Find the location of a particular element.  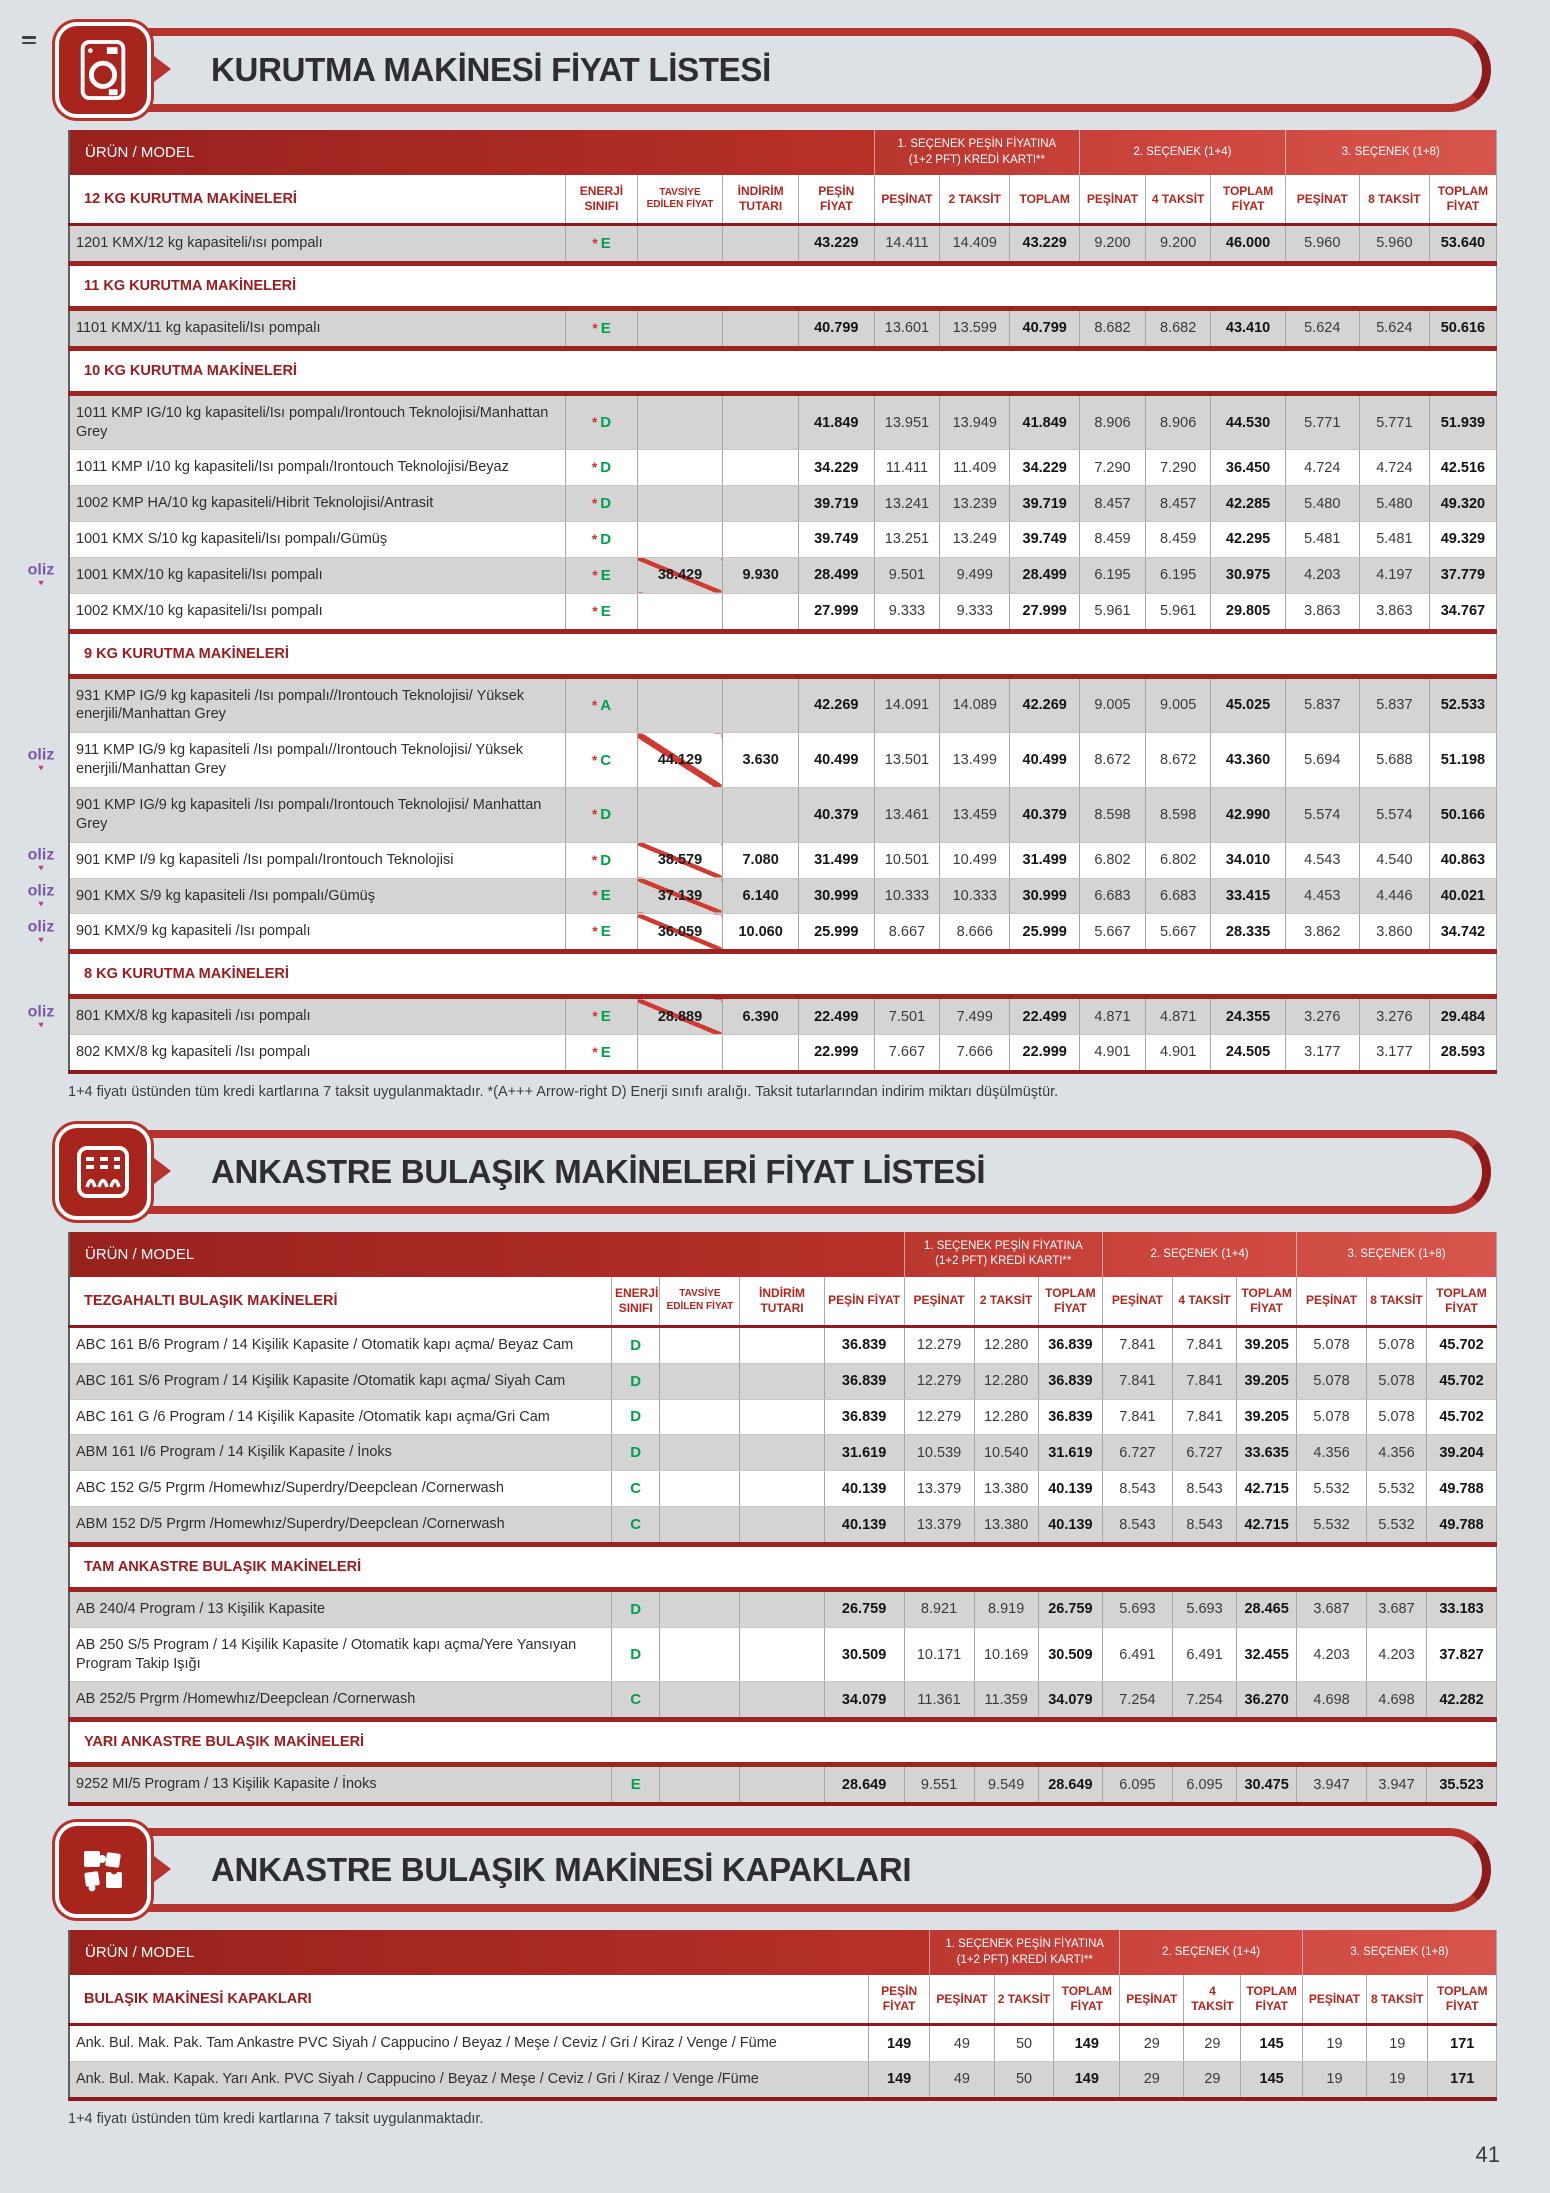

price-cell: 28.593 is located at coordinates (1462, 1053).